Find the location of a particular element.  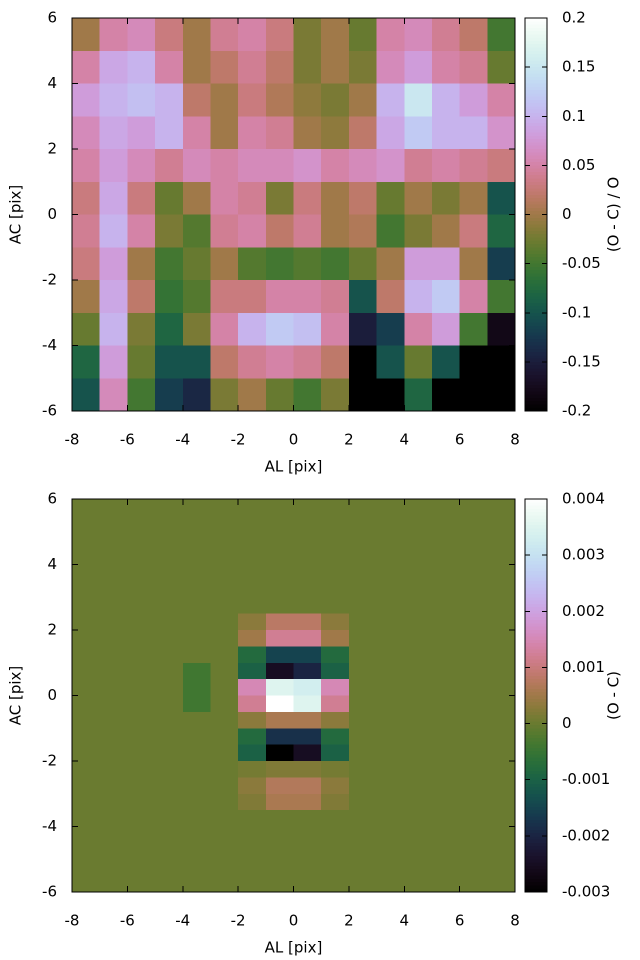

x-tick-label: -4 is located at coordinates (182, 440).